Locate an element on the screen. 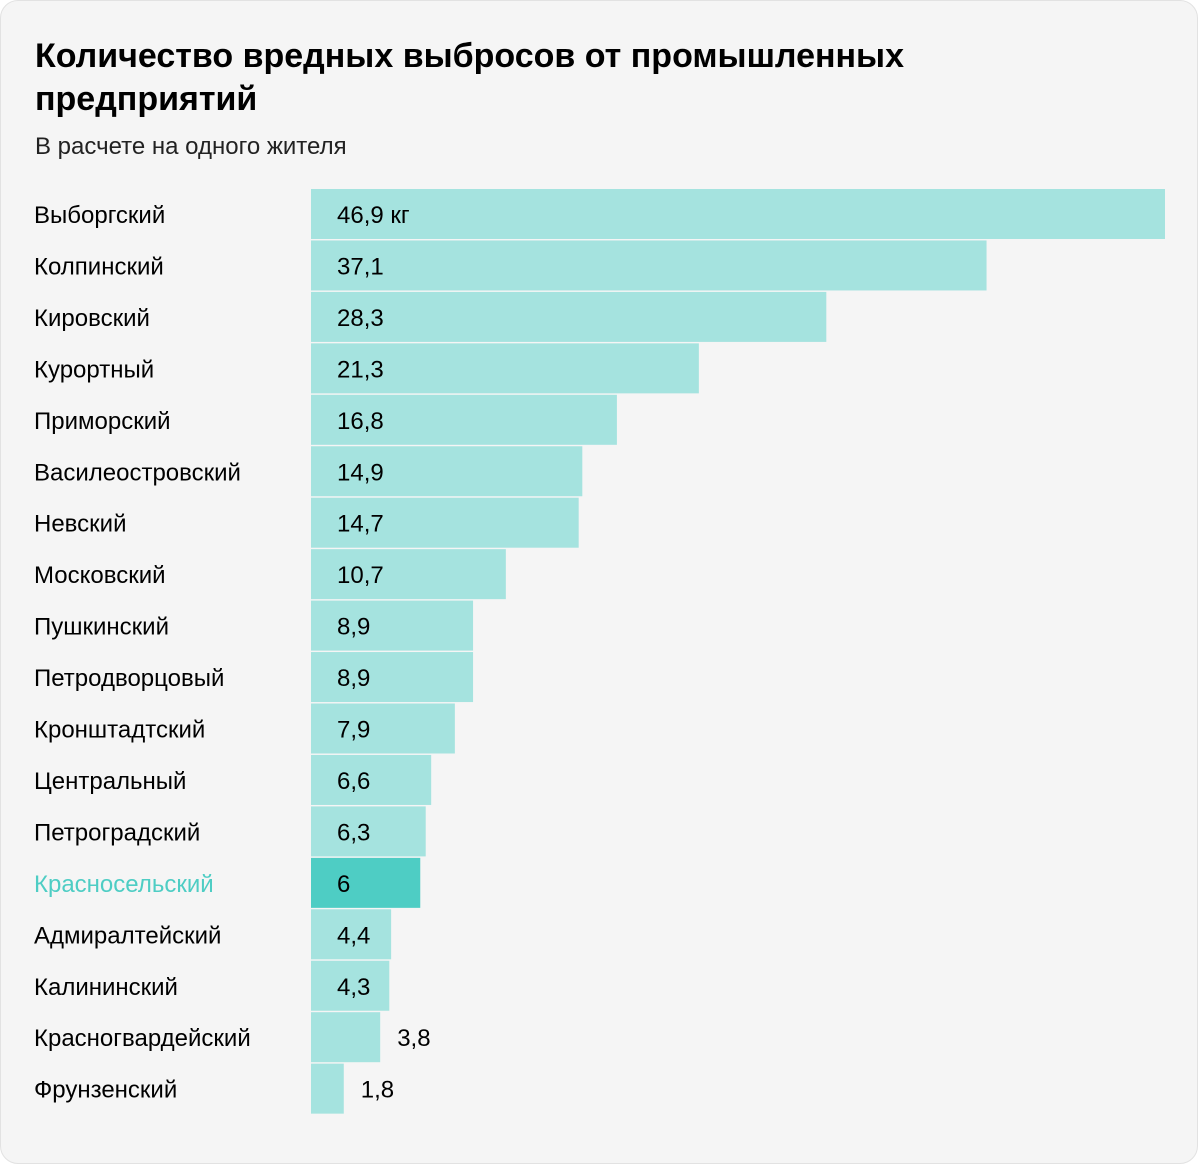 This screenshot has width=1200, height=1166. category-label: Красносельский is located at coordinates (124, 884).